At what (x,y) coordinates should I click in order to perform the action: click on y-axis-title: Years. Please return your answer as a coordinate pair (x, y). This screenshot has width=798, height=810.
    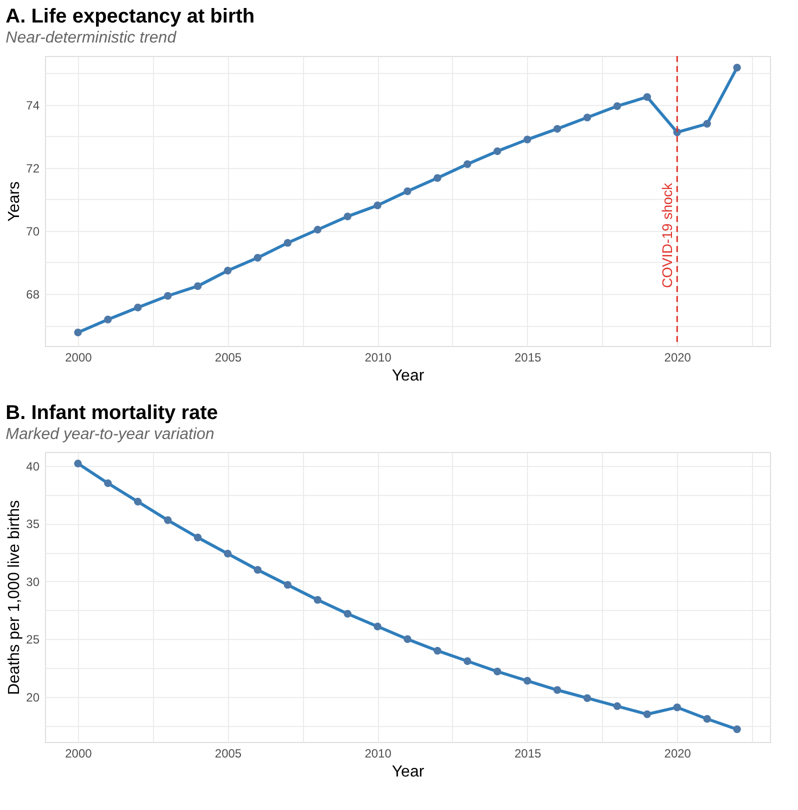
    Looking at the image, I should click on (15, 201).